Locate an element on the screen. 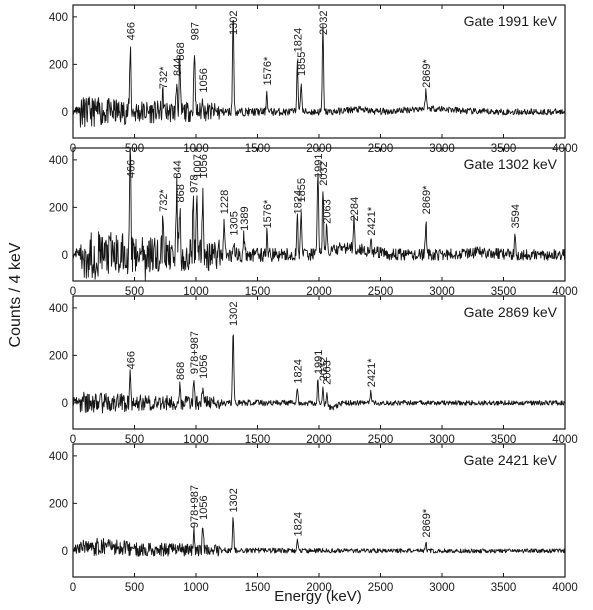 This screenshot has width=593, height=610. panel-title: Gate 1302 keV is located at coordinates (511, 164).